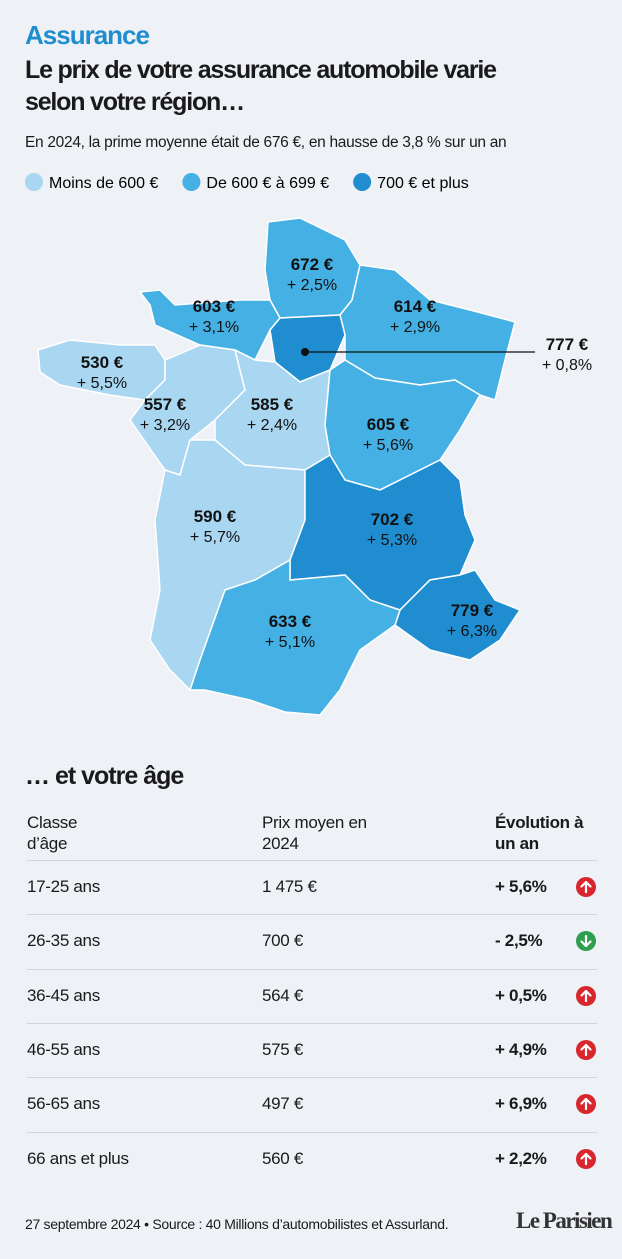 Image resolution: width=622 pixels, height=1259 pixels. Describe the element at coordinates (472, 610) in the screenshot. I see `region-price: 779 €` at that location.